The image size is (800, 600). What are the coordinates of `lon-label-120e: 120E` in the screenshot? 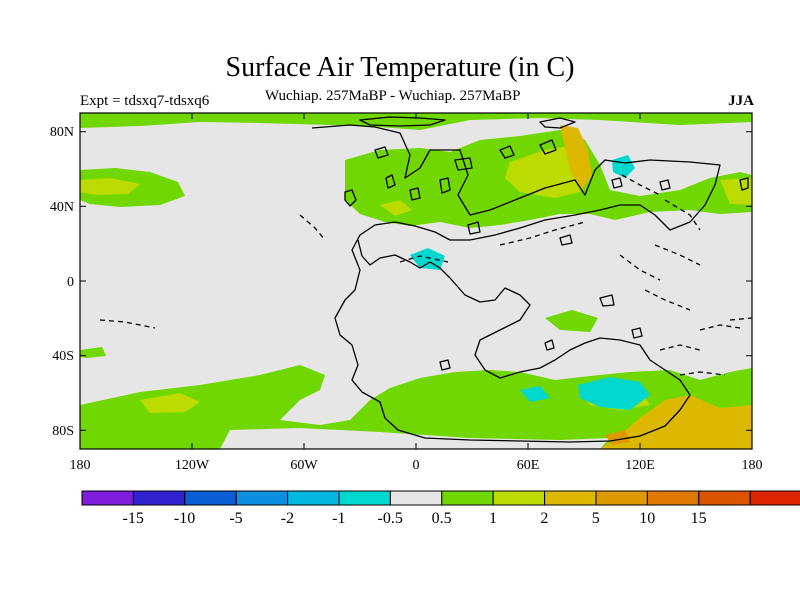 It's located at (640, 465).